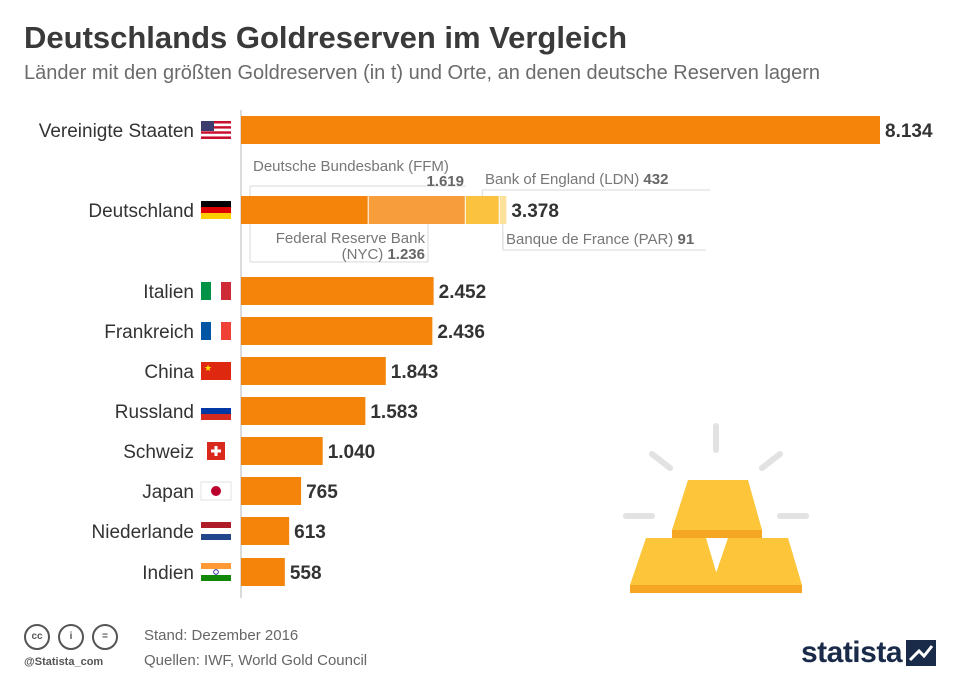  What do you see at coordinates (149, 332) in the screenshot?
I see `category-label: Frankreich` at bounding box center [149, 332].